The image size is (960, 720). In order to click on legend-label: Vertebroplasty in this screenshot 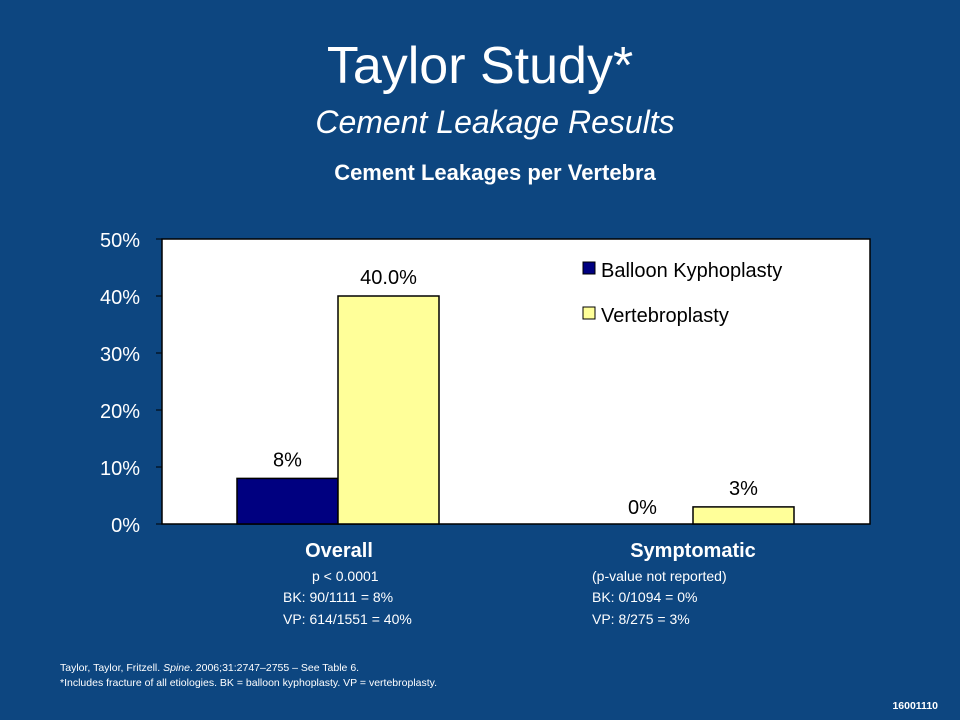, I will do `click(665, 316)`.